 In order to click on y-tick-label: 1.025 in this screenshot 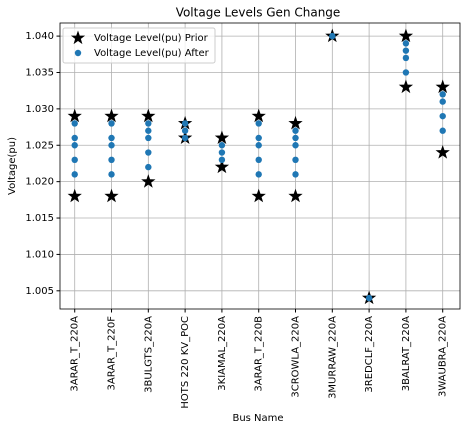, I will do `click(39, 145)`.